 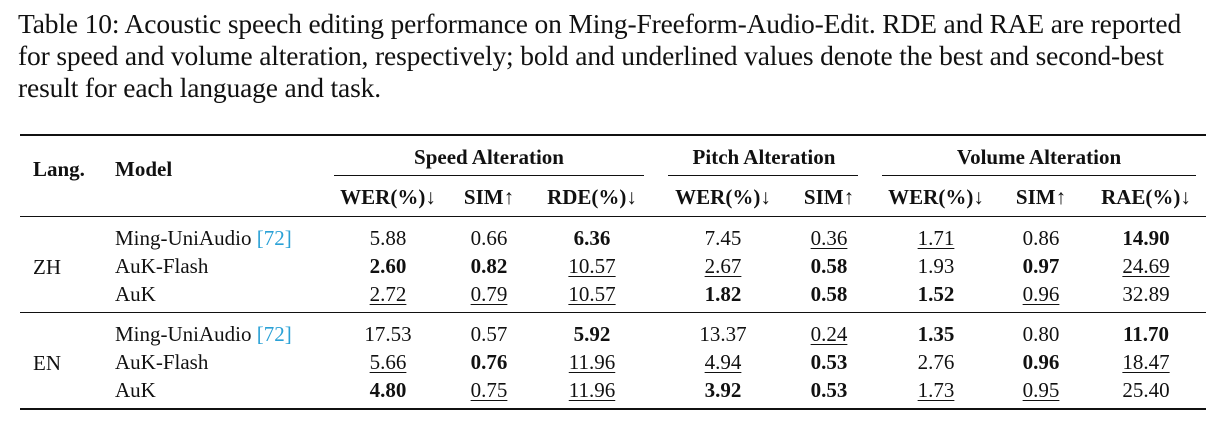 I want to click on table-cell-zh-0-4: 0.36, so click(x=829, y=238).